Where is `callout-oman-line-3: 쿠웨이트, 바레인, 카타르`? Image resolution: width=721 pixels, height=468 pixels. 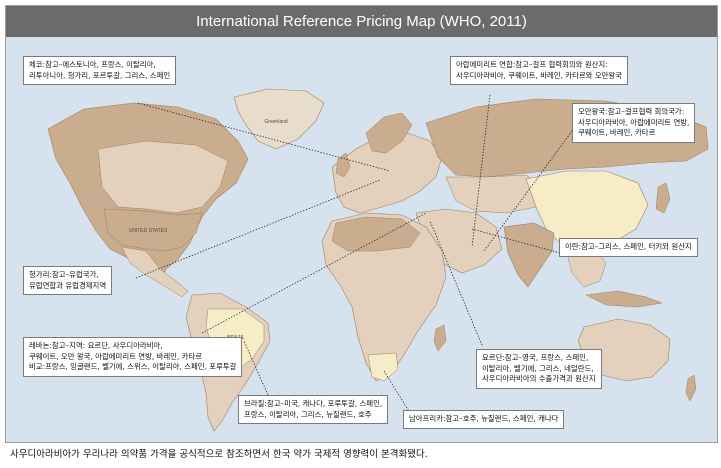 callout-oman-line-3: 쿠웨이트, 바레인, 카타르 is located at coordinates (617, 132).